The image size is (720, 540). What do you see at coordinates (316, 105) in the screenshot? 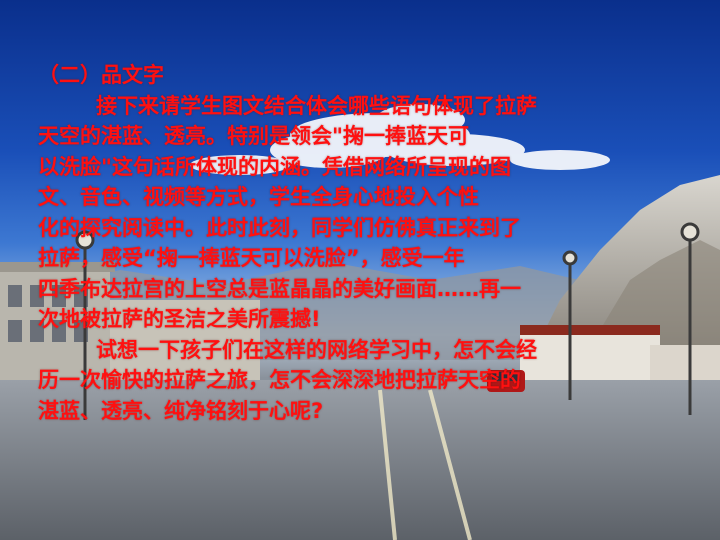
I see `paragraph-1-line: 接下来请学生图文结合体会哪些语句体现了拉萨` at bounding box center [316, 105].